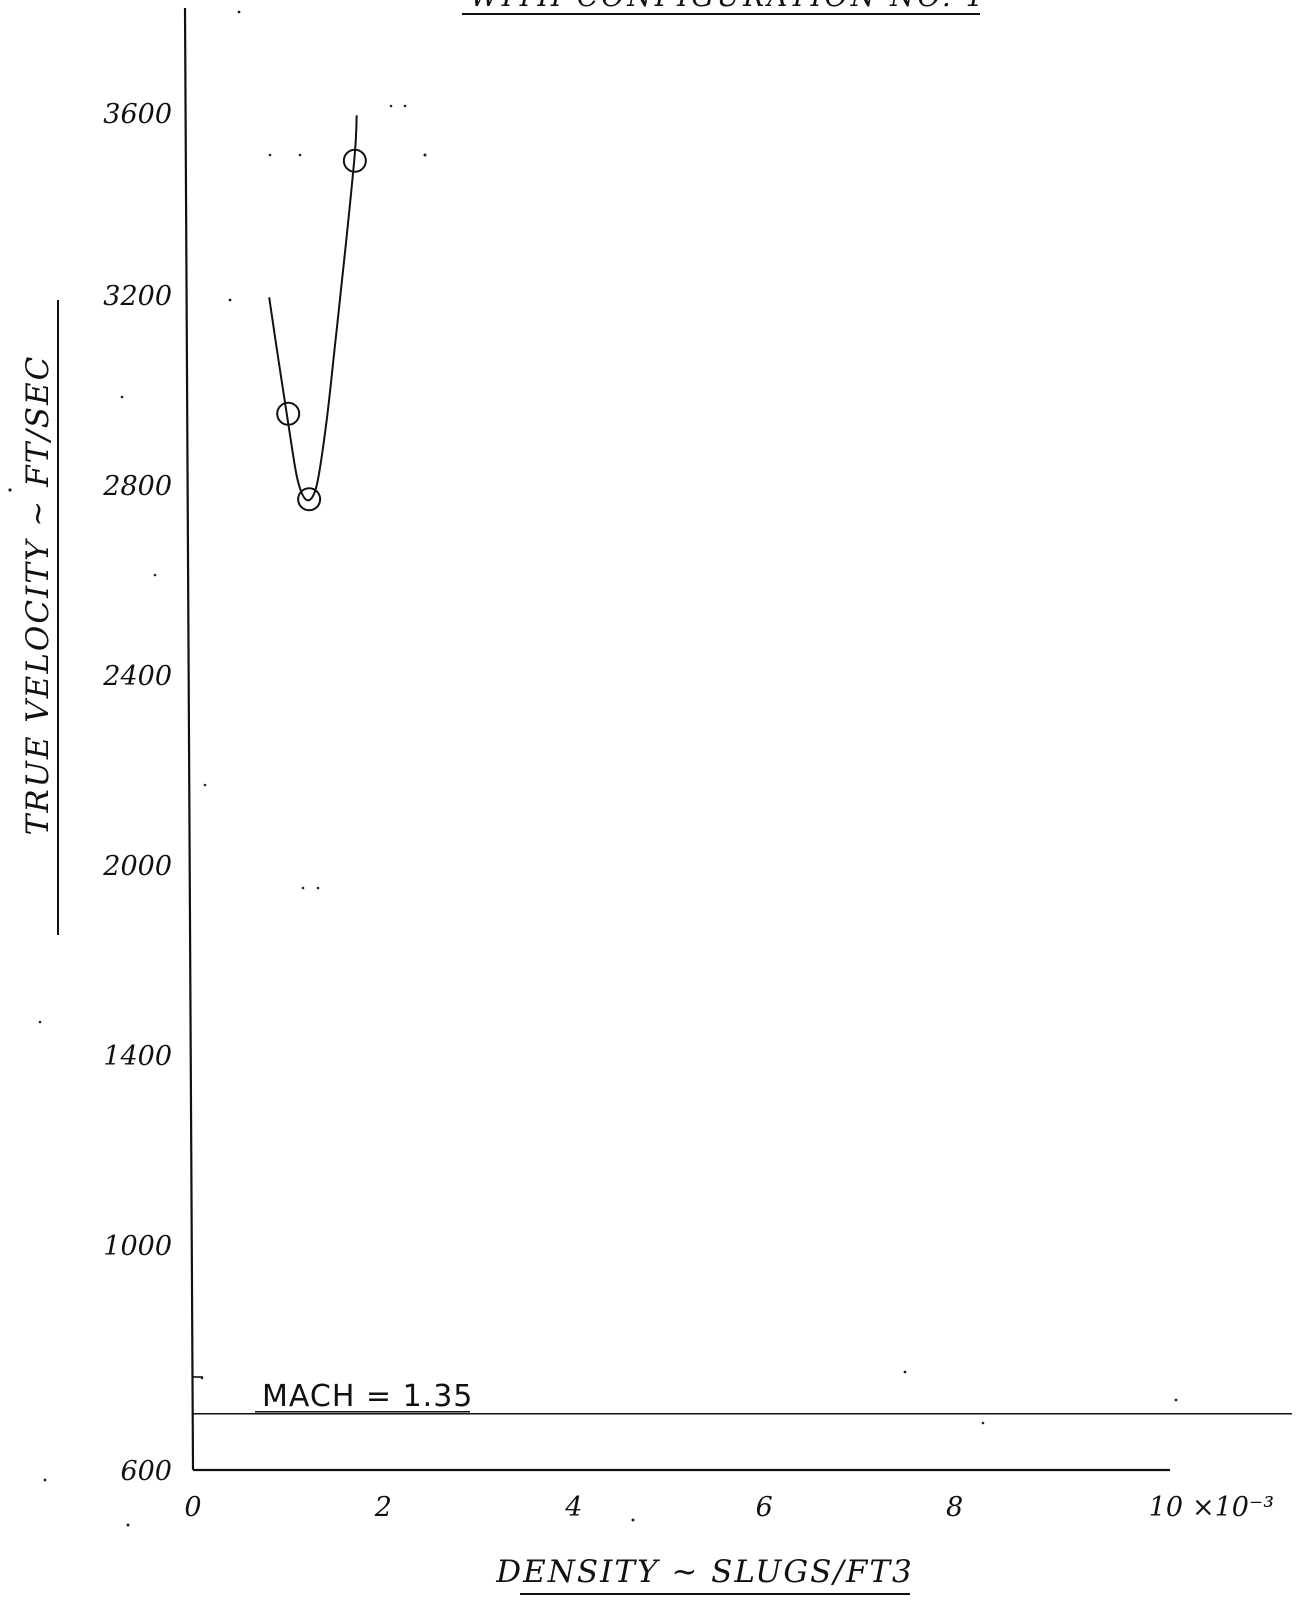 This screenshot has height=1602, width=1303. What do you see at coordinates (189, 739) in the screenshot?
I see `y-axis` at bounding box center [189, 739].